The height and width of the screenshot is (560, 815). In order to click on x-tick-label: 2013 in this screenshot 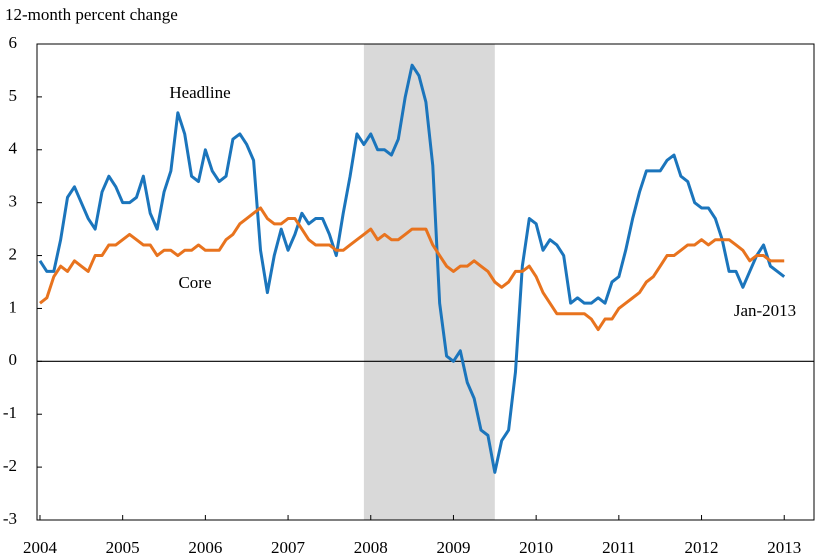, I will do `click(784, 547)`.